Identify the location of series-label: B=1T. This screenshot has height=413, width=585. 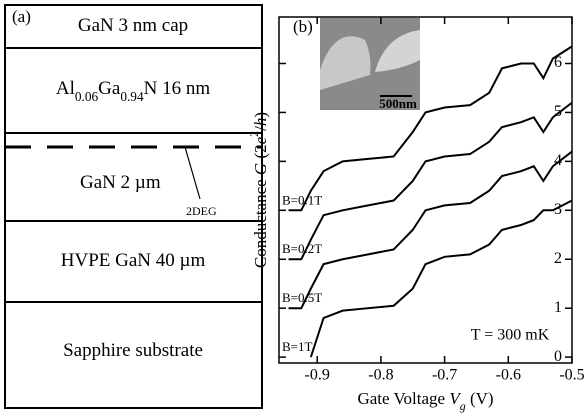
(297, 346).